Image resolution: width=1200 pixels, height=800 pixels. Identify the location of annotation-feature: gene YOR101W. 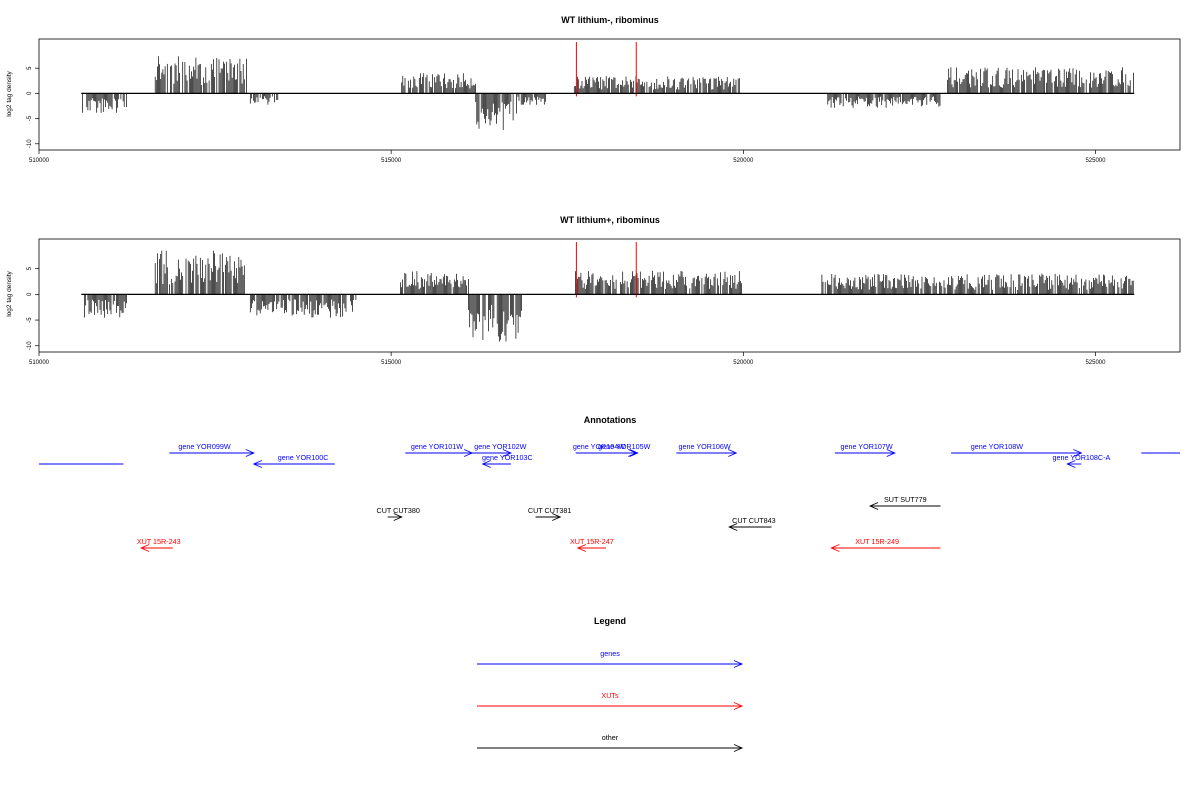
(439, 449).